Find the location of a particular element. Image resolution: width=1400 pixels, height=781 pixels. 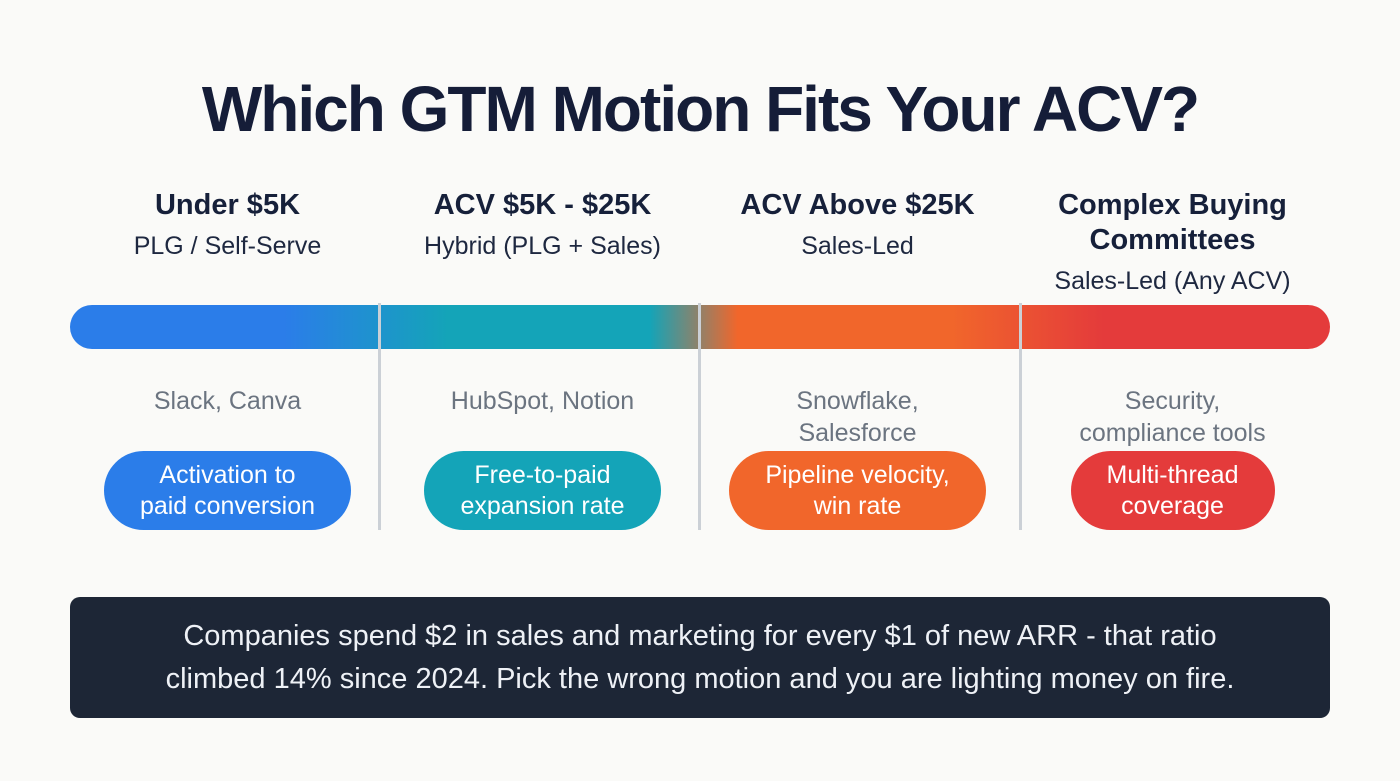

acv-range-label: Complex Buying Committees is located at coordinates (1172, 222).